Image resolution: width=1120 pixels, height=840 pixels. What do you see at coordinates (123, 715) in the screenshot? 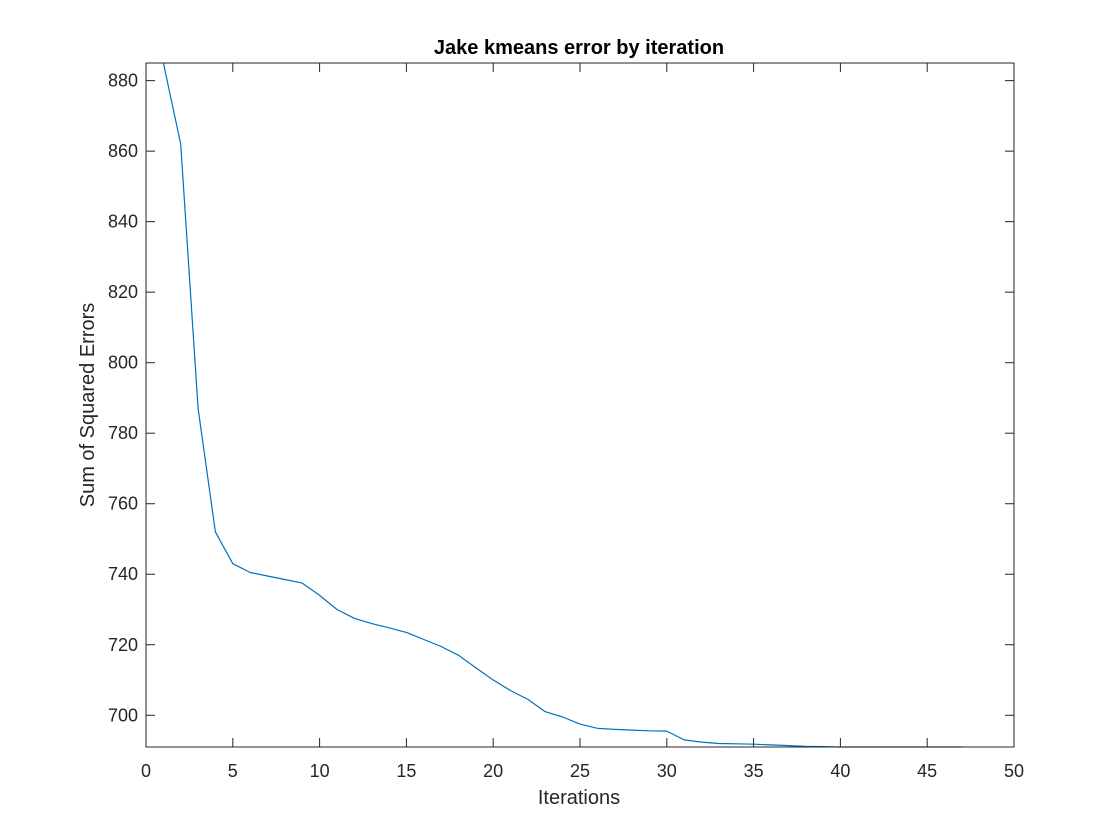
I see `y-tick-label: 700` at bounding box center [123, 715].